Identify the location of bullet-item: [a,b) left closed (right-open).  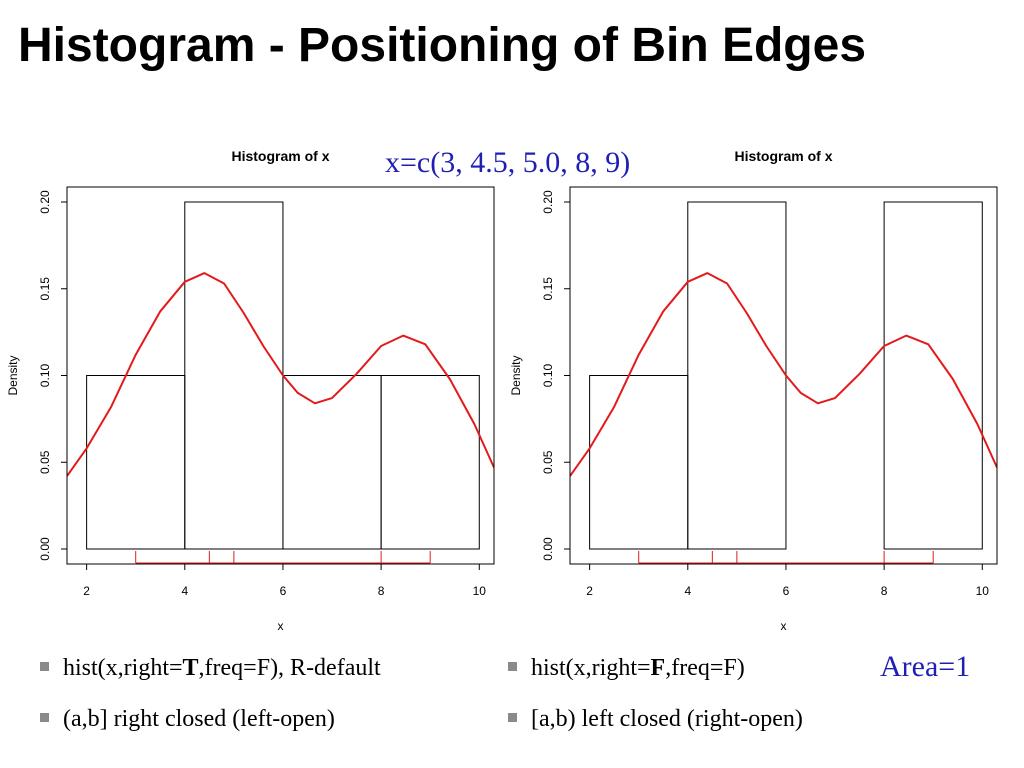
(655, 719).